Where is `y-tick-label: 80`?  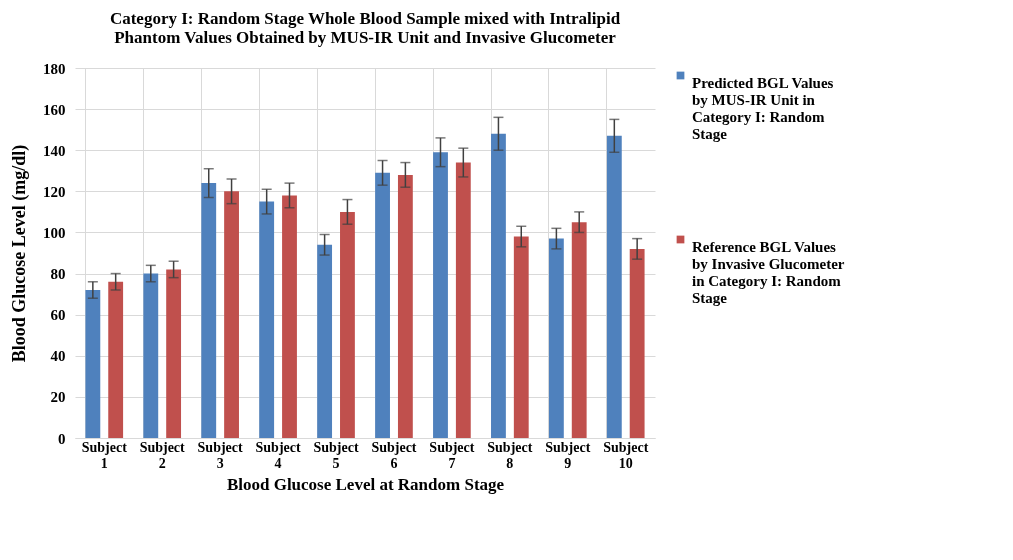
y-tick-label: 80 is located at coordinates (58, 274).